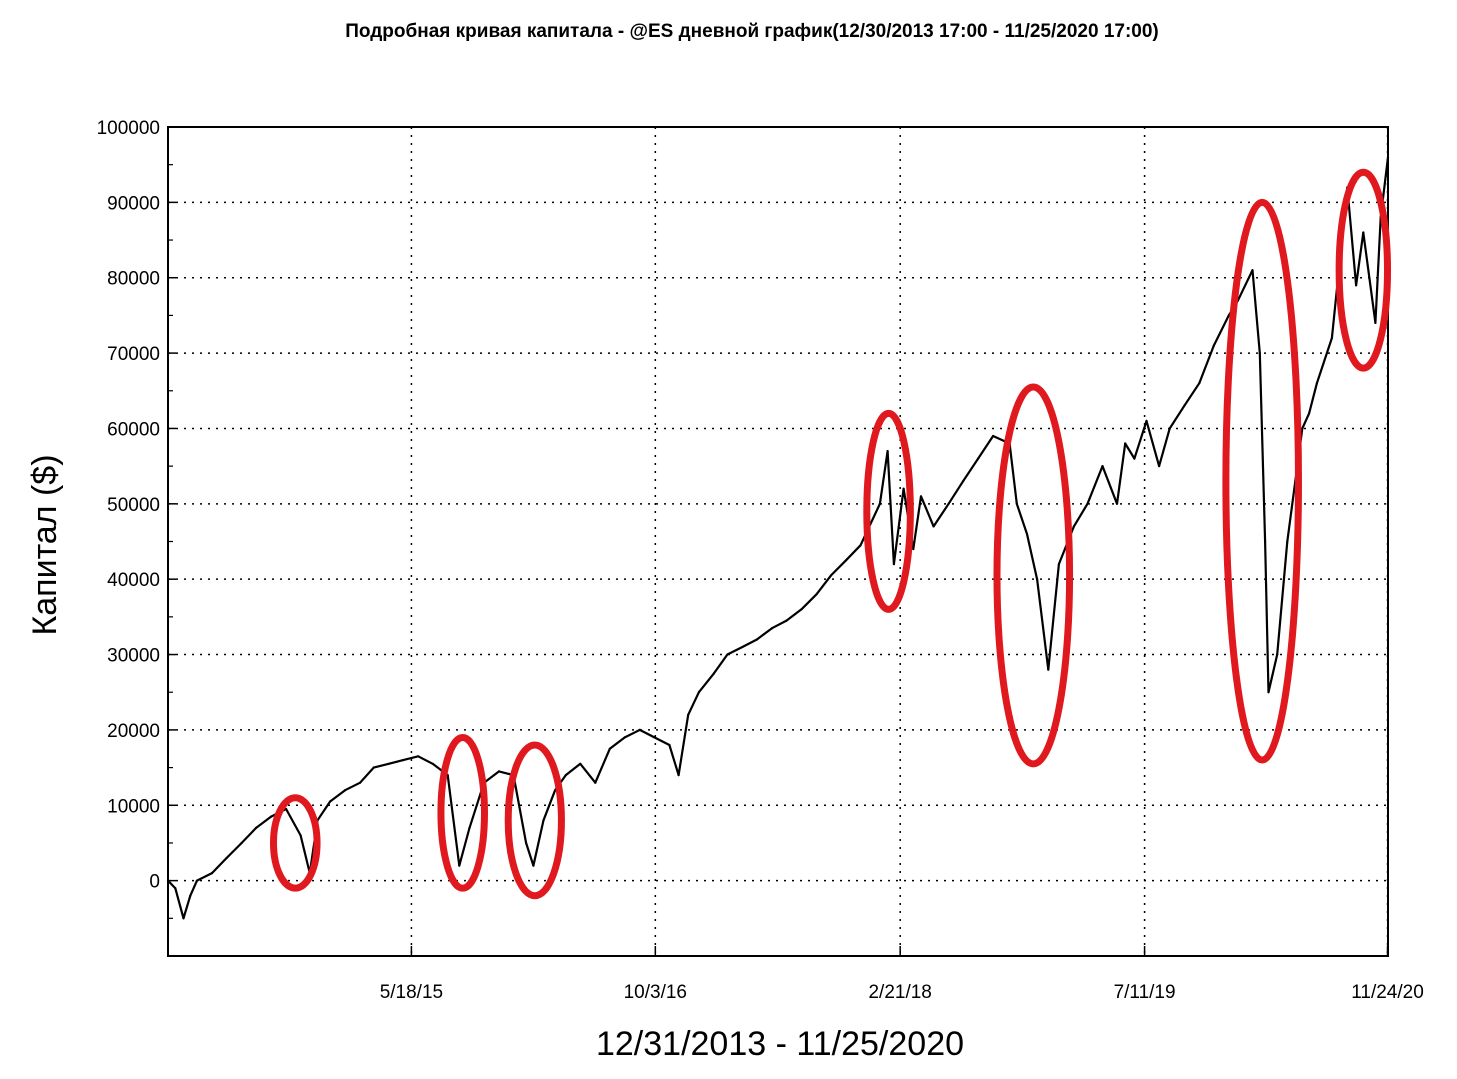  What do you see at coordinates (133, 429) in the screenshot?
I see `y-tick-label: 60000` at bounding box center [133, 429].